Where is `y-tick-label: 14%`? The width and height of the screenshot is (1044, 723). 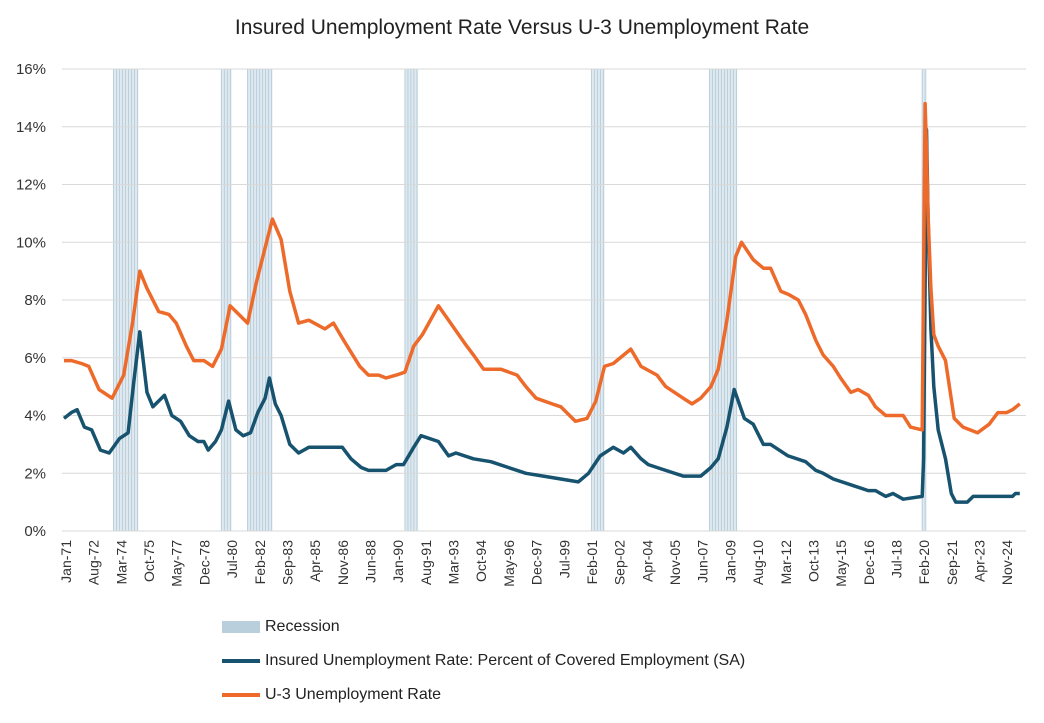
y-tick-label: 14% is located at coordinates (31, 127).